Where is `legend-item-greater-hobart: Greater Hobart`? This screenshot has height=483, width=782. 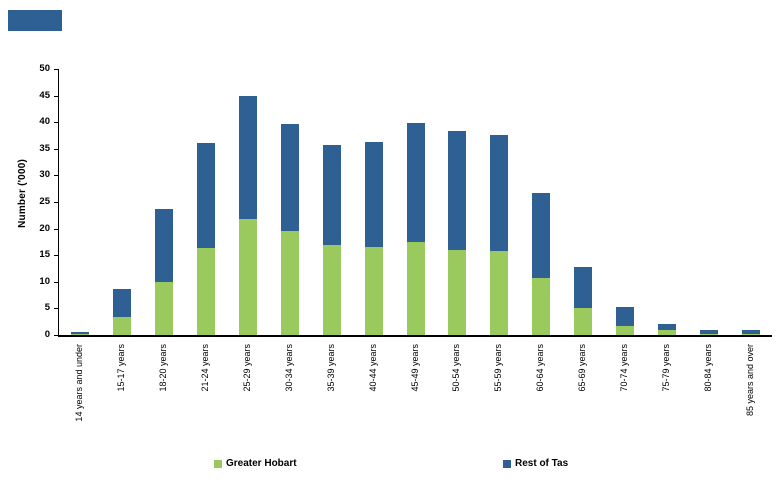
legend-item-greater-hobart: Greater Hobart is located at coordinates (255, 463).